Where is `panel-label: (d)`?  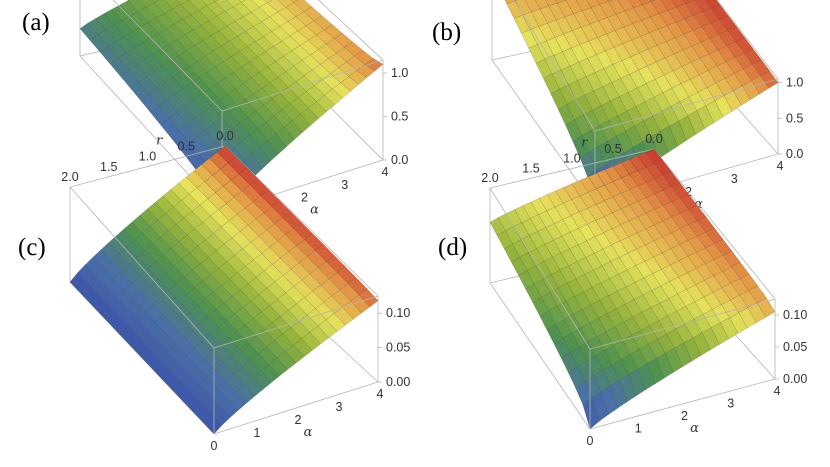 panel-label: (d) is located at coordinates (452, 247).